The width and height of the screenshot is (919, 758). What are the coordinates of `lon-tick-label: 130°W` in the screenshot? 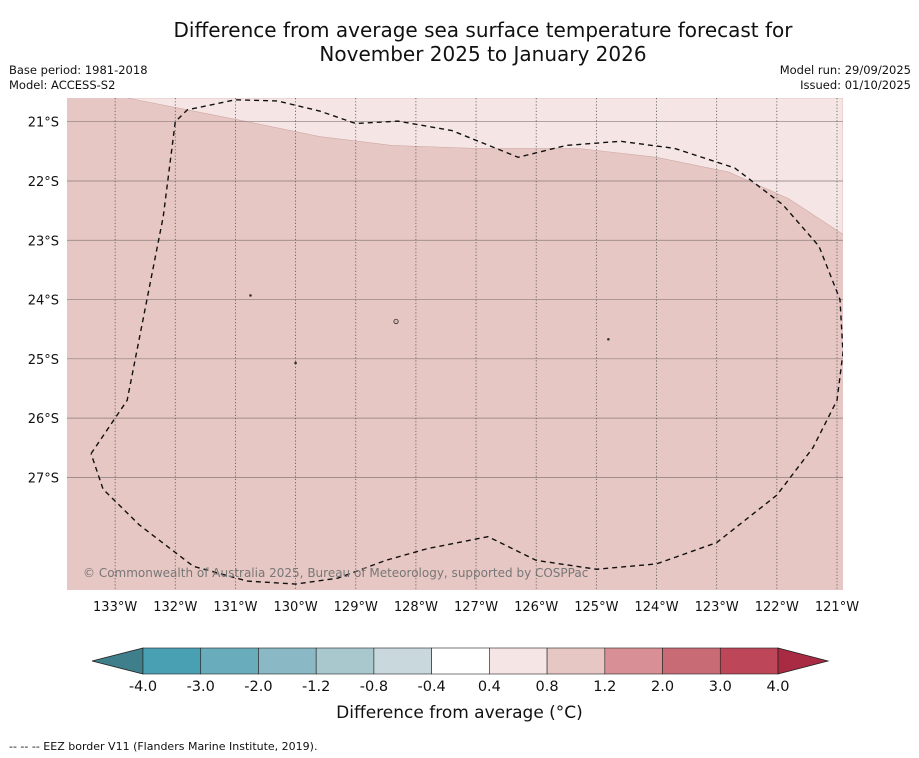 It's located at (296, 607).